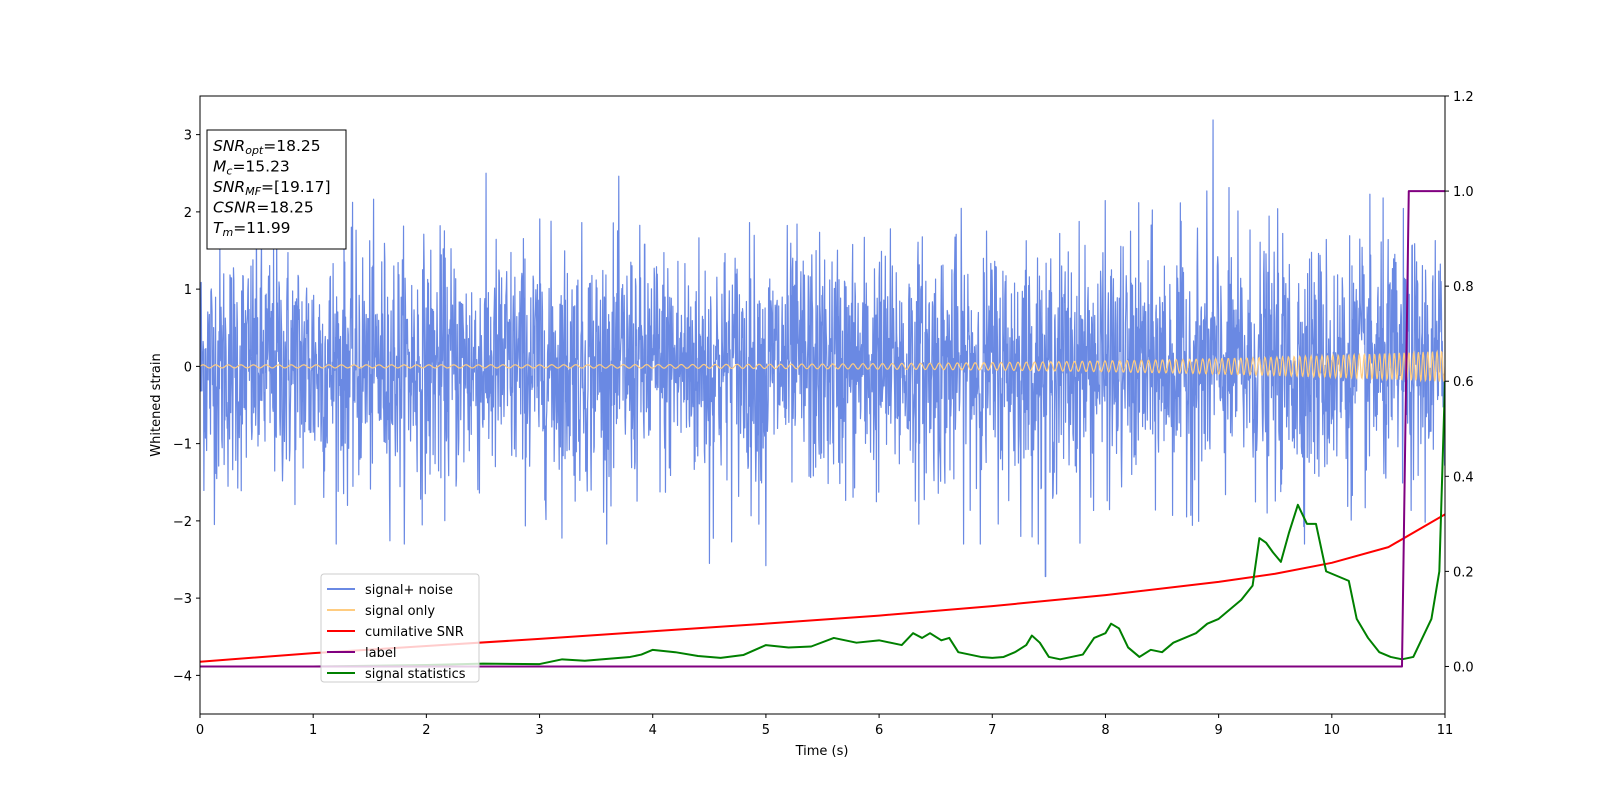  What do you see at coordinates (1463, 572) in the screenshot?
I see `y-right-tick-label: 0.2` at bounding box center [1463, 572].